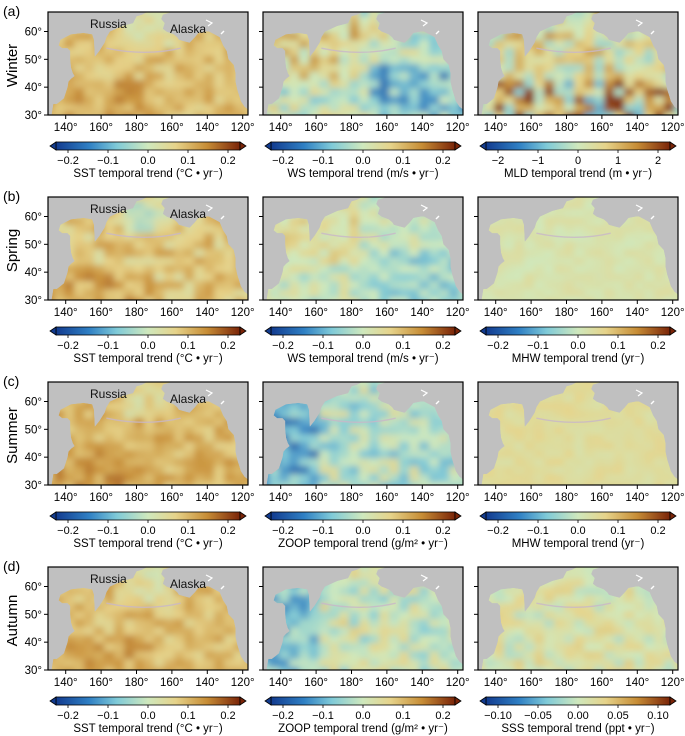 Image resolution: width=685 pixels, height=736 pixels. Describe the element at coordinates (577, 716) in the screenshot. I see `colorbar-tick-label: 0.00` at that location.